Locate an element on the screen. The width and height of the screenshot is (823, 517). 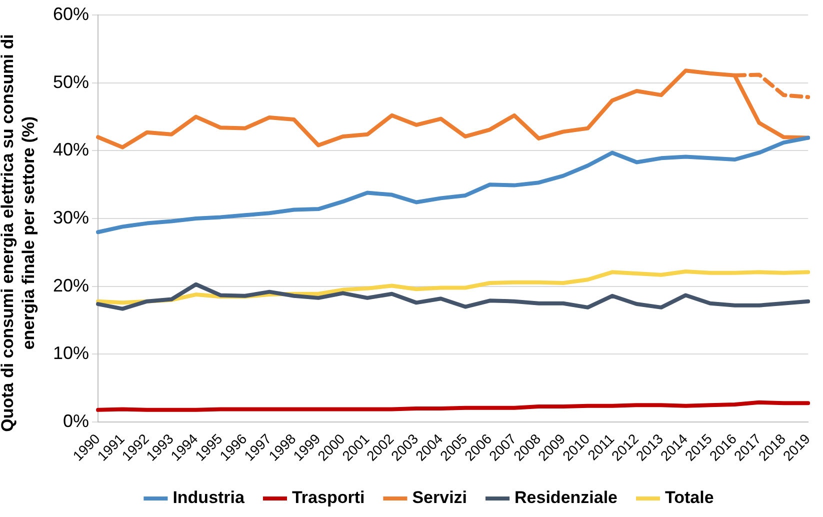
y-tick-label: 30% is located at coordinates (71, 218).